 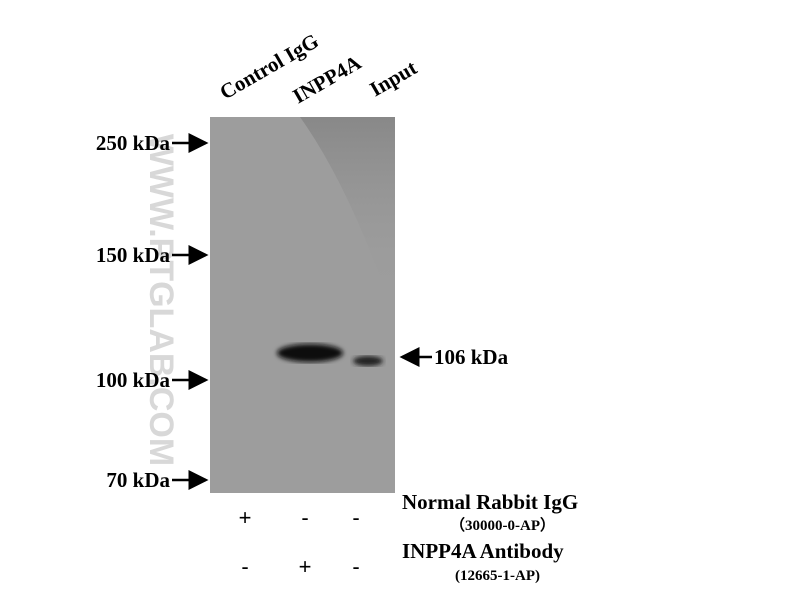 What do you see at coordinates (471, 357) in the screenshot?
I see `band-label: 106 kDa` at bounding box center [471, 357].